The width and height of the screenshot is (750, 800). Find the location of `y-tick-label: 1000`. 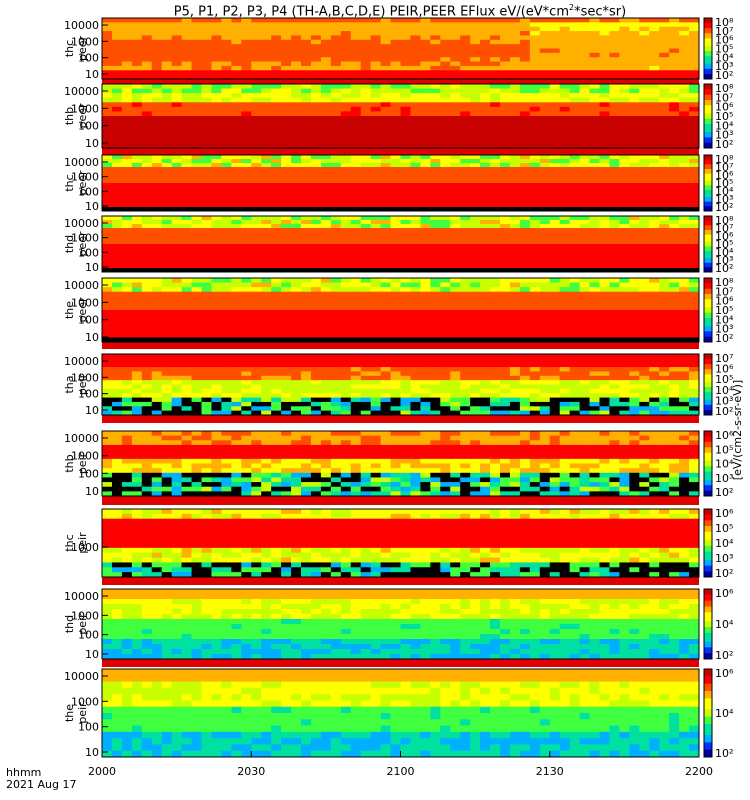

y-tick-label: 1000 is located at coordinates (85, 302).